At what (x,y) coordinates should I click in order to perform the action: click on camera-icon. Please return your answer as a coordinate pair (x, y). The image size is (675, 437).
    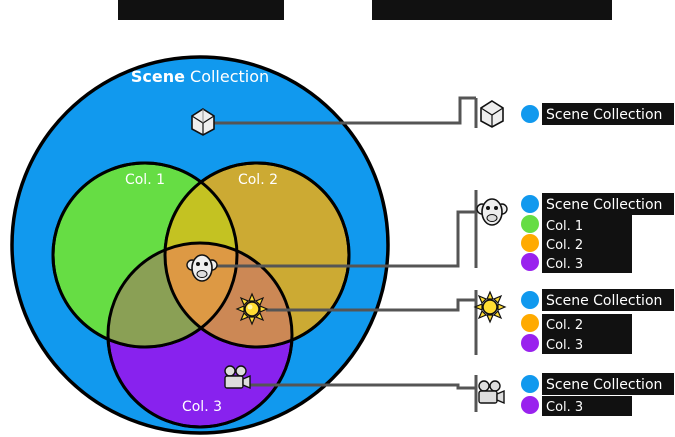
    Looking at the image, I should click on (237, 377).